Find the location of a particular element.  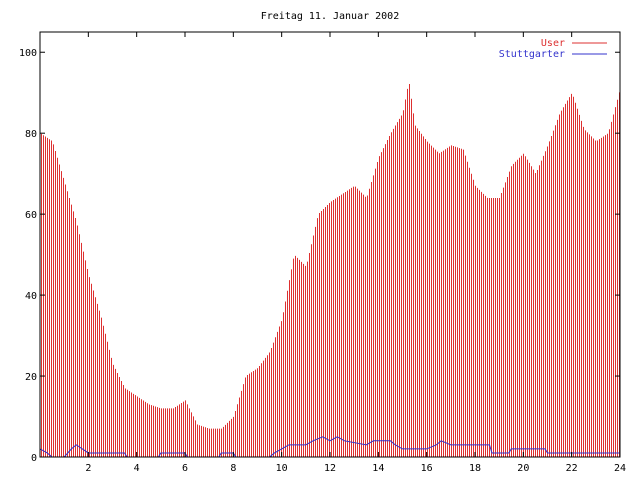

y-tick-label-4: 80 is located at coordinates (31, 134).